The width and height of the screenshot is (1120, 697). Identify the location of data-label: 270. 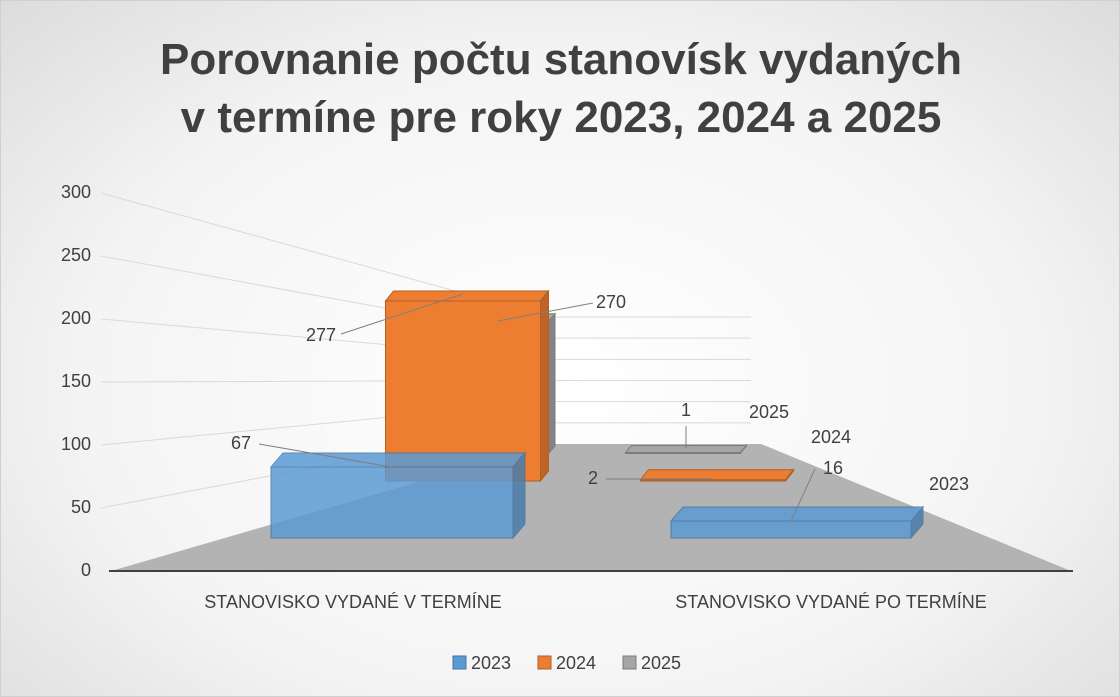
(611, 302).